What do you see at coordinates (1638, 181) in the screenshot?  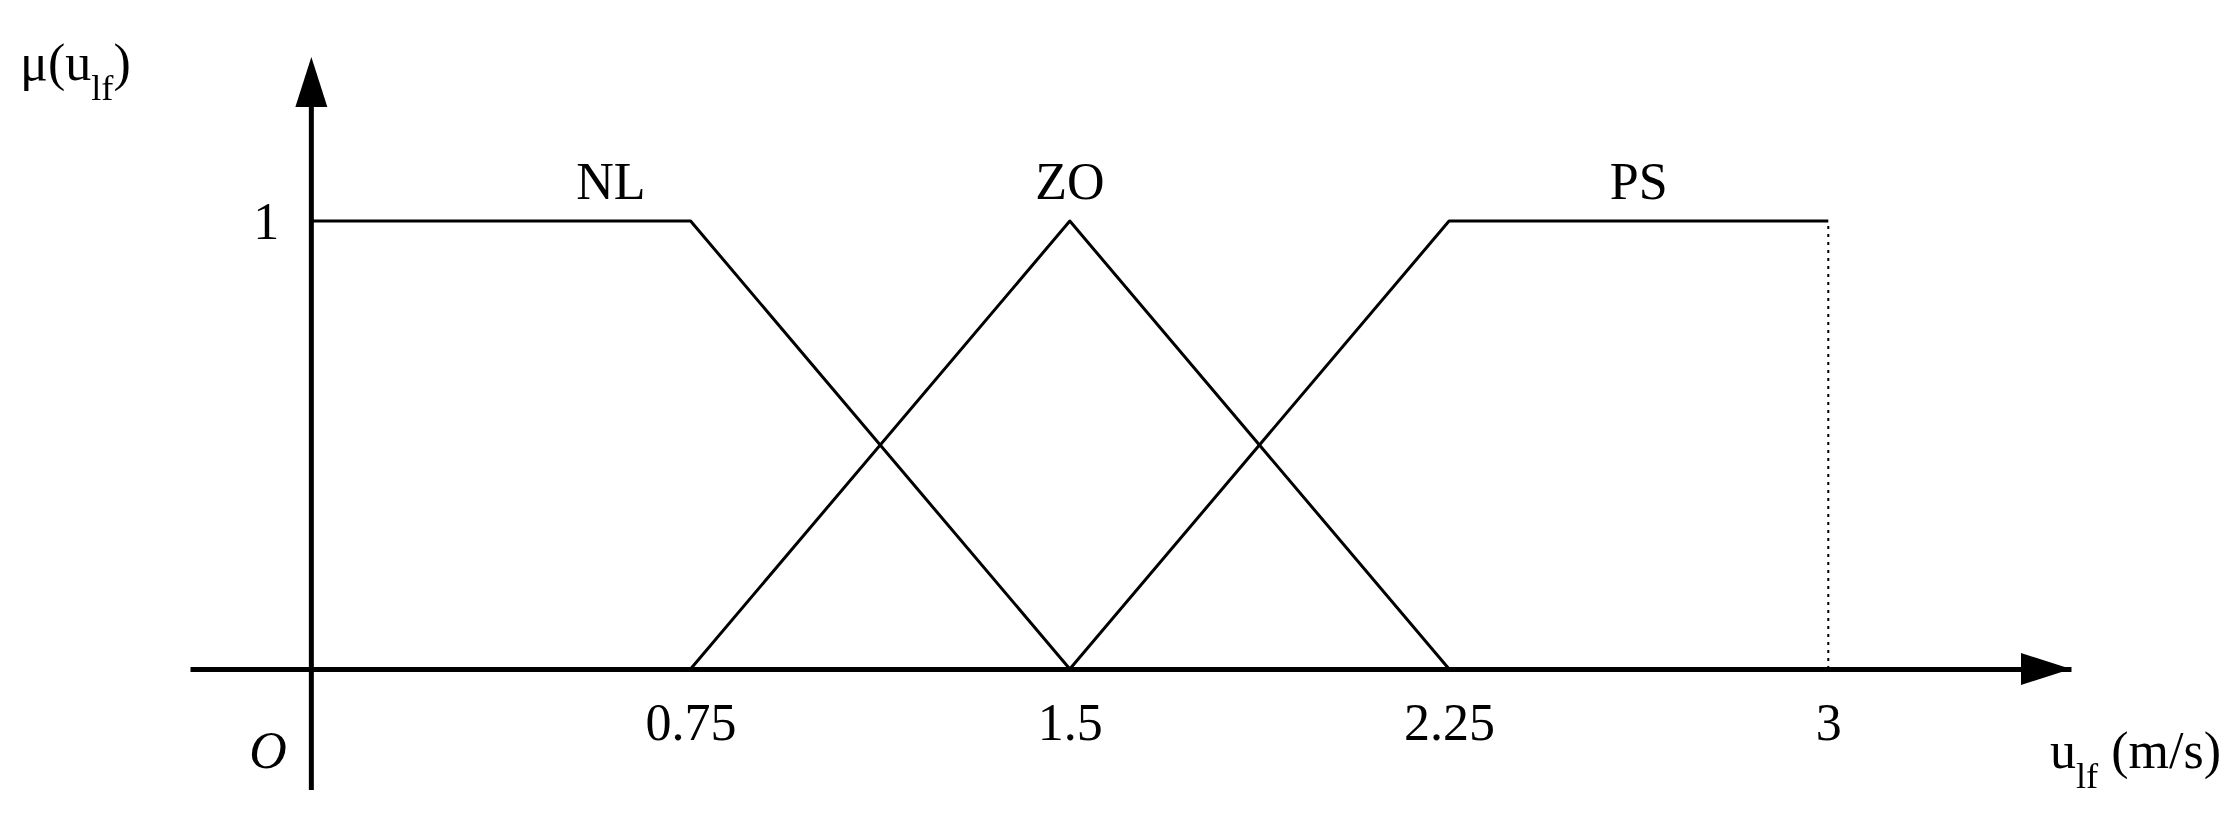 I see `series-label: PS` at bounding box center [1638, 181].